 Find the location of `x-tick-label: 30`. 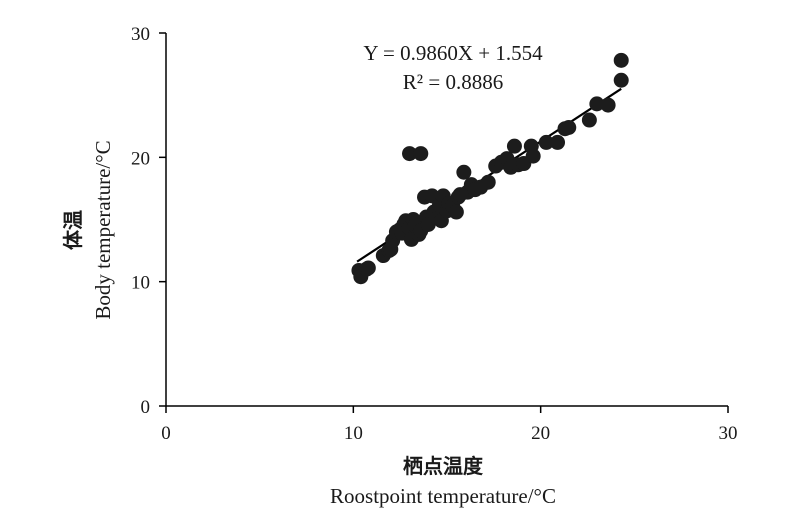

x-tick-label: 30 is located at coordinates (728, 433).